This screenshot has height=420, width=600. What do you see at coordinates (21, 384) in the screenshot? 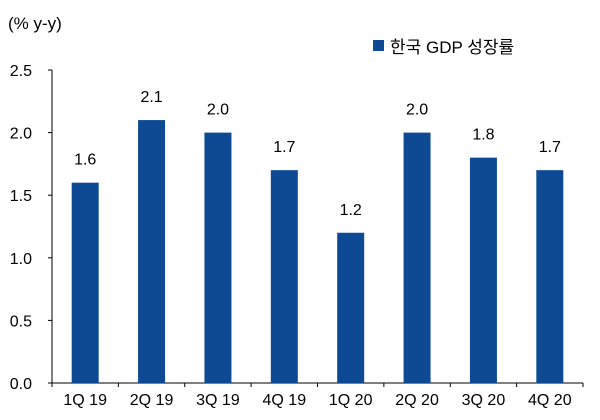
I see `y-tick-label: 0.0` at bounding box center [21, 384].